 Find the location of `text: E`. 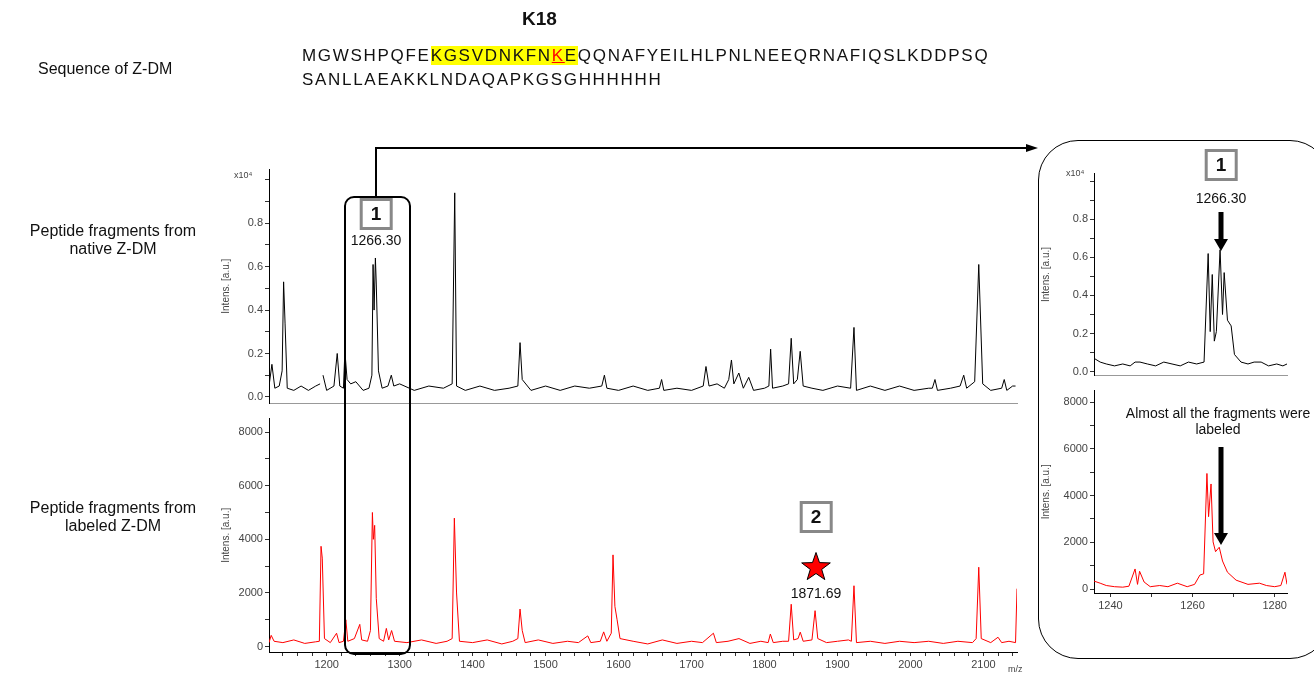

text: E is located at coordinates (571, 55).